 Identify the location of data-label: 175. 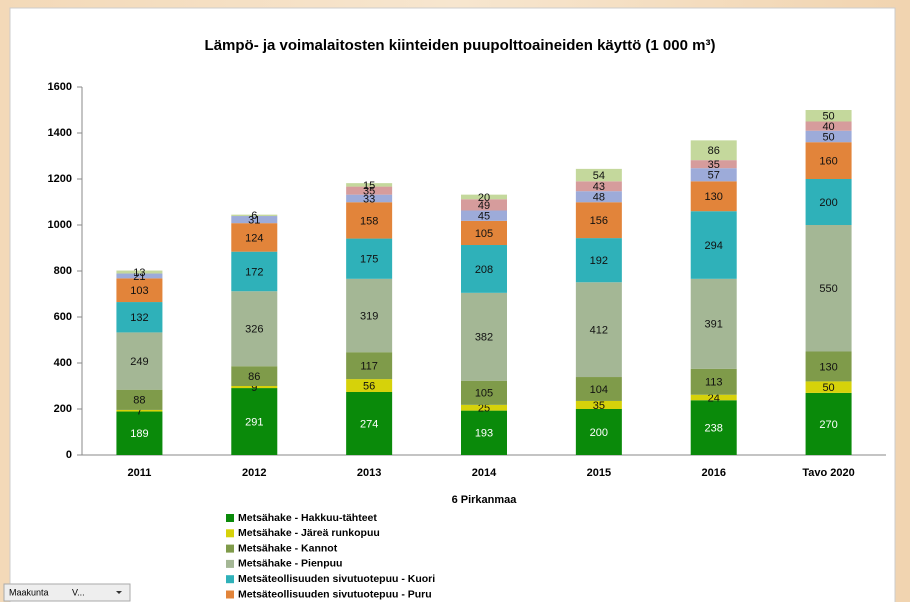
(369, 260).